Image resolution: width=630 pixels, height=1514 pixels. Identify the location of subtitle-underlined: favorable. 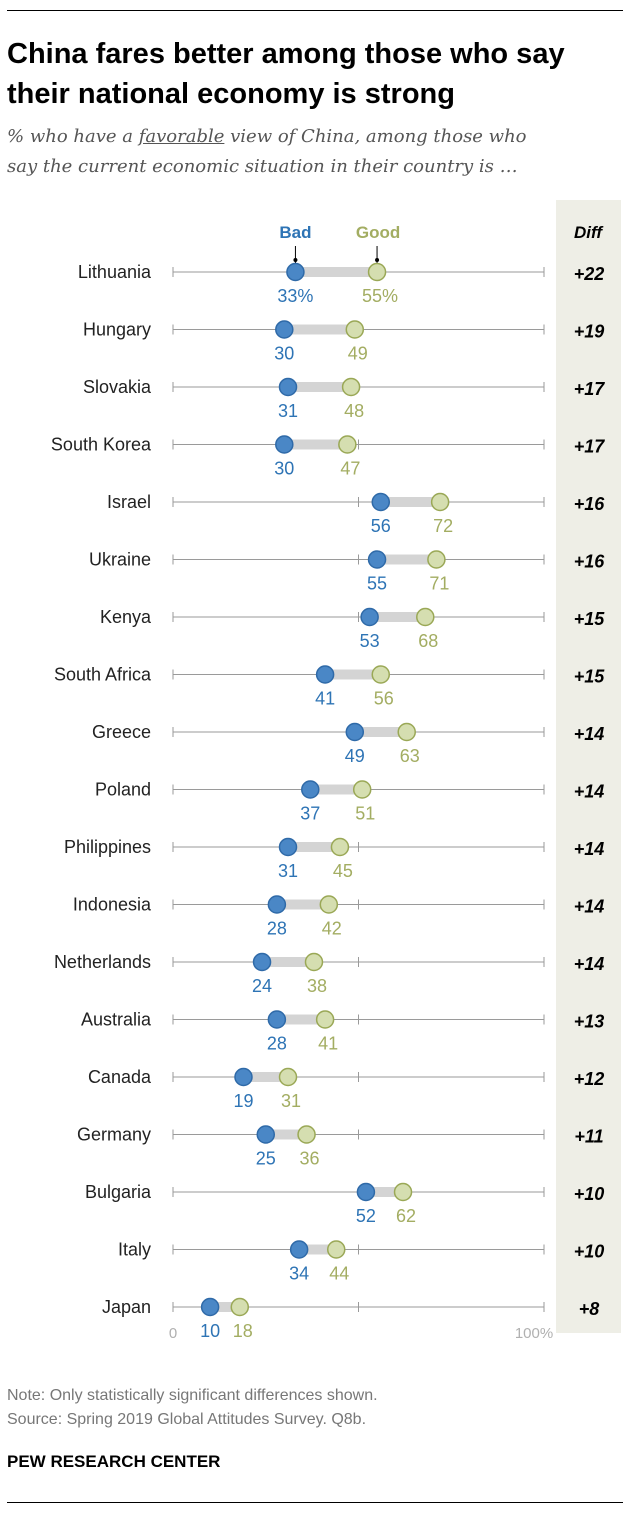
(181, 136).